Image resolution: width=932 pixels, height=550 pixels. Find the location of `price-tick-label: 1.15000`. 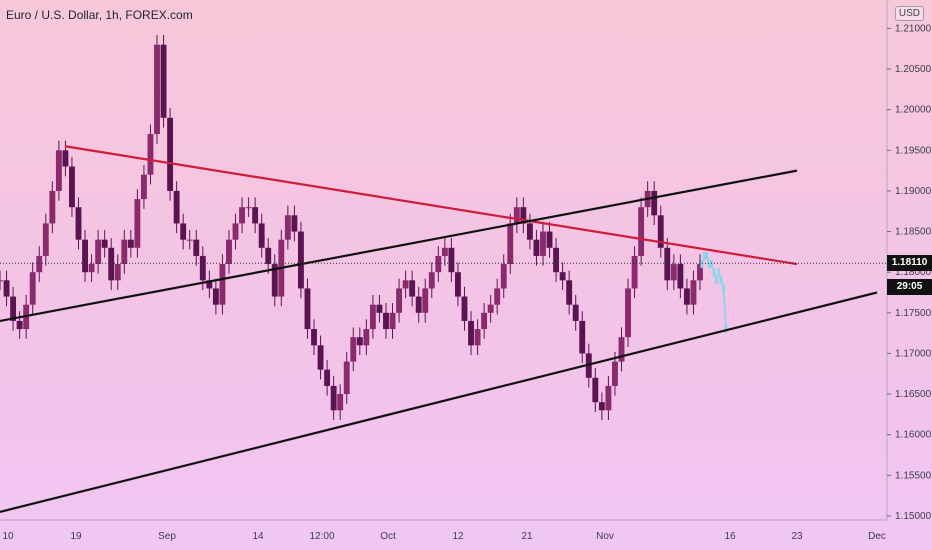

price-tick-label: 1.15000 is located at coordinates (913, 516).